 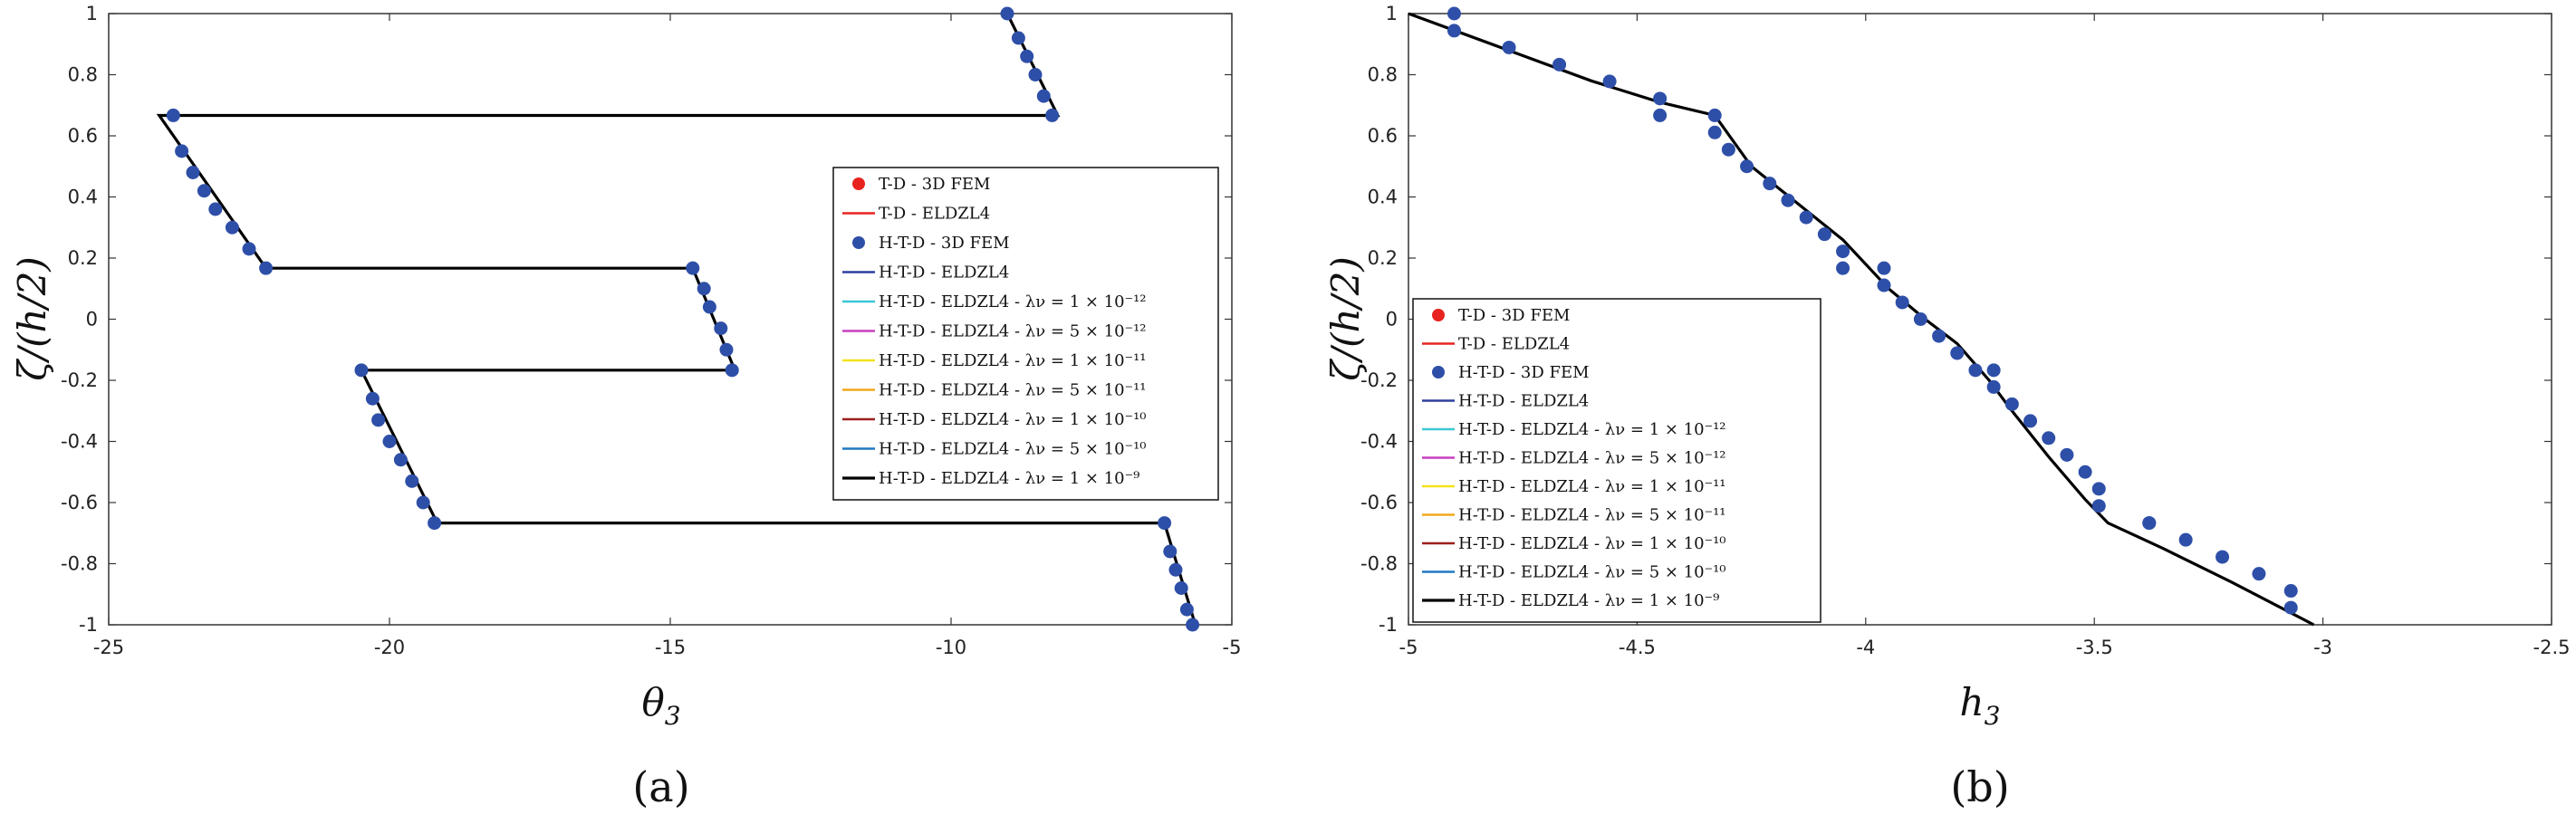 What do you see at coordinates (934, 215) in the screenshot?
I see `chart-a-legend-label: T-D - ELDZL4` at bounding box center [934, 215].